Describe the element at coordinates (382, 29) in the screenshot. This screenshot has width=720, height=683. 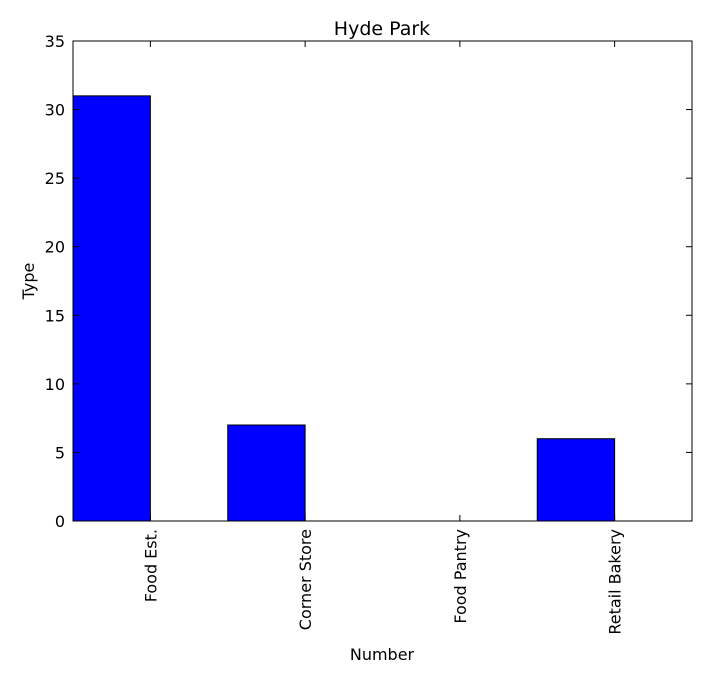
I see `chart-title: Hyde Park` at that location.